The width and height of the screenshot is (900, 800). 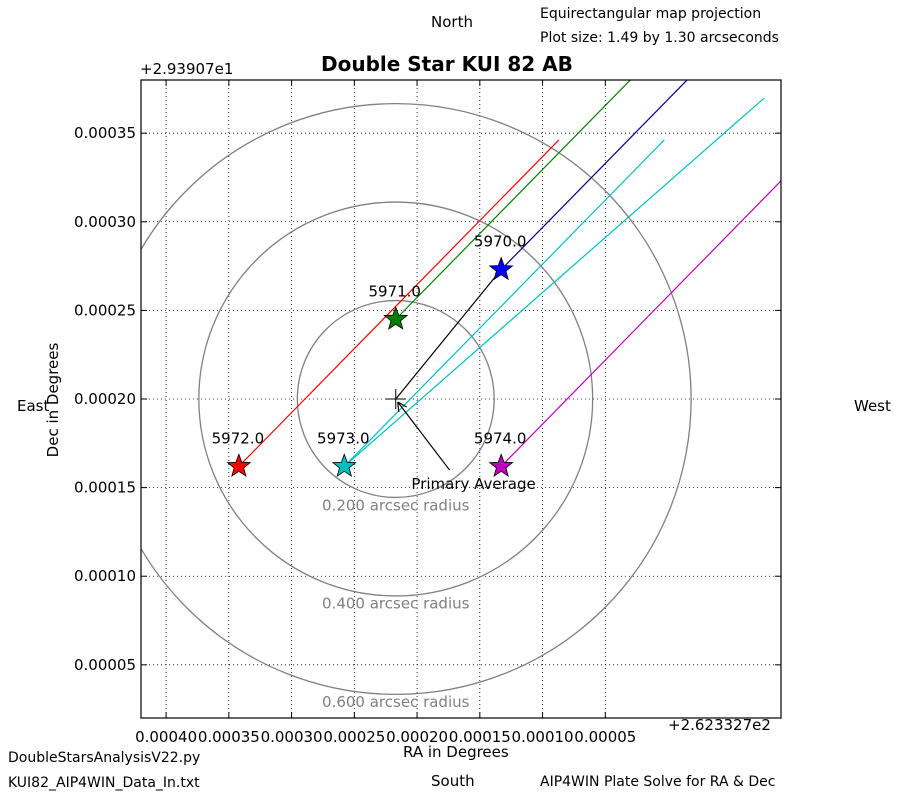 I want to click on plot-size-label: Plot size: 1.49 by 1.30 arcseconds, so click(x=659, y=38).